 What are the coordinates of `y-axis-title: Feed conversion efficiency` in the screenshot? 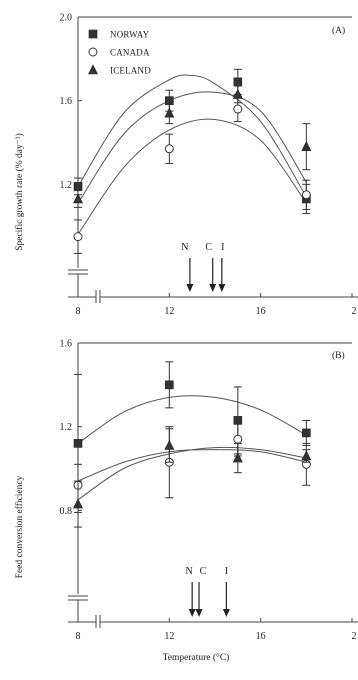 It's located at (19, 526).